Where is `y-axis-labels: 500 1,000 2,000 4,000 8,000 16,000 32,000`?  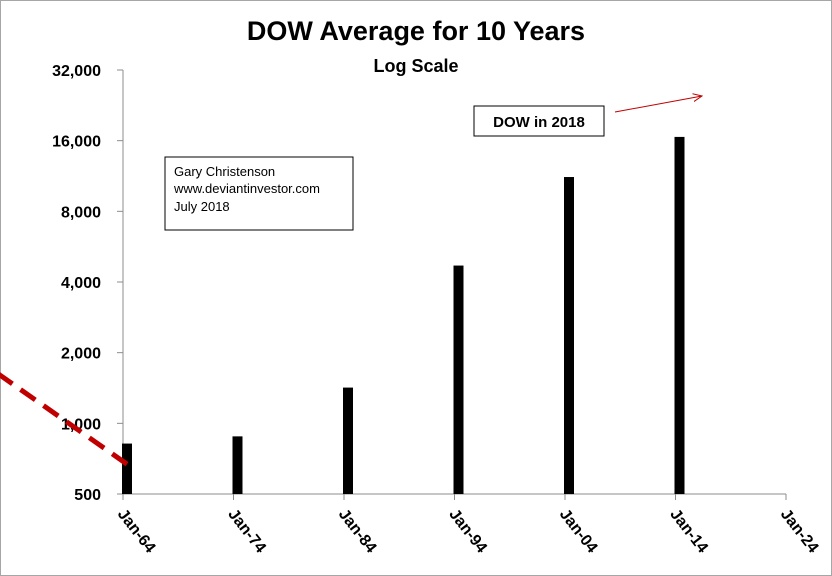
y-axis-labels: 500 1,000 2,000 4,000 8,000 16,000 32,000 is located at coordinates (76, 283).